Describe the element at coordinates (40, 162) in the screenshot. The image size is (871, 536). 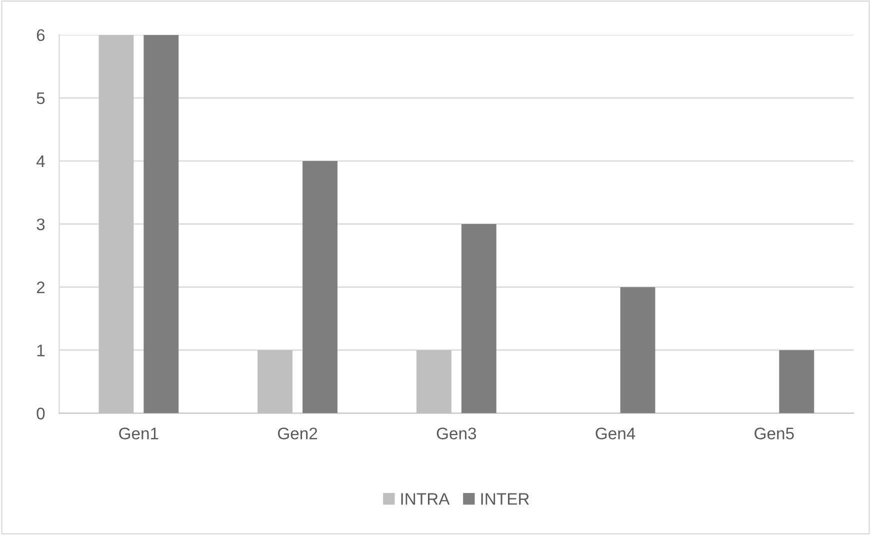
I see `y-tick-label: 4` at that location.